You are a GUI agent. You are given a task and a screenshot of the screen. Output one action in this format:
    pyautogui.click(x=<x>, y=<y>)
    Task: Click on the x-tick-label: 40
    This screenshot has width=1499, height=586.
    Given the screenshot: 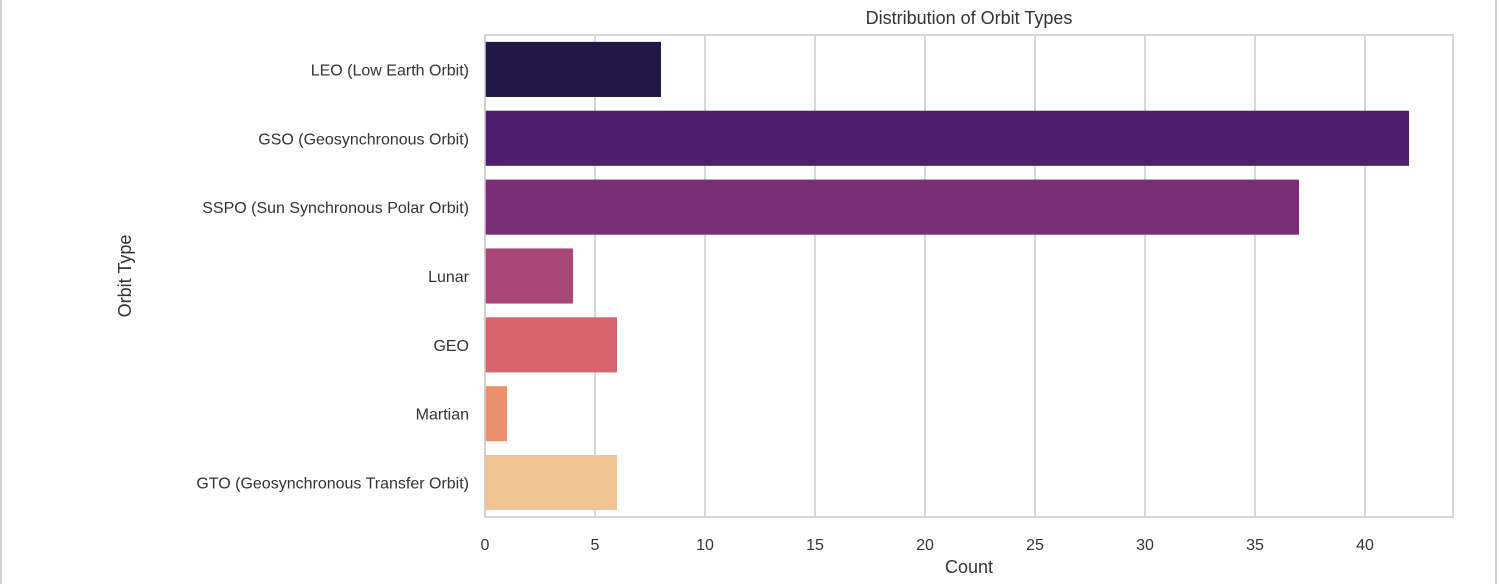 What is the action you would take?
    pyautogui.click(x=1365, y=545)
    